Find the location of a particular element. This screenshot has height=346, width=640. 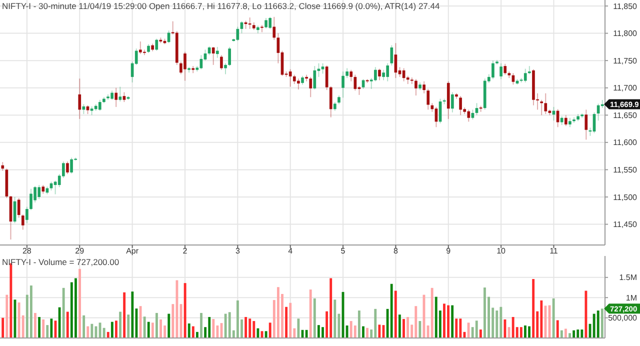

y-tick-label: 11,750 is located at coordinates (625, 61).